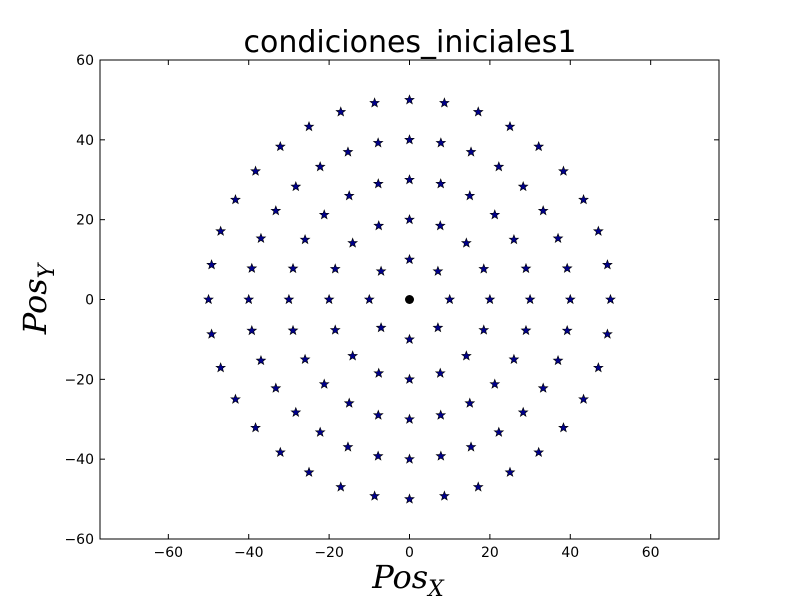 The image size is (800, 600). What do you see at coordinates (329, 553) in the screenshot?
I see `x-tick-label: −20` at bounding box center [329, 553].